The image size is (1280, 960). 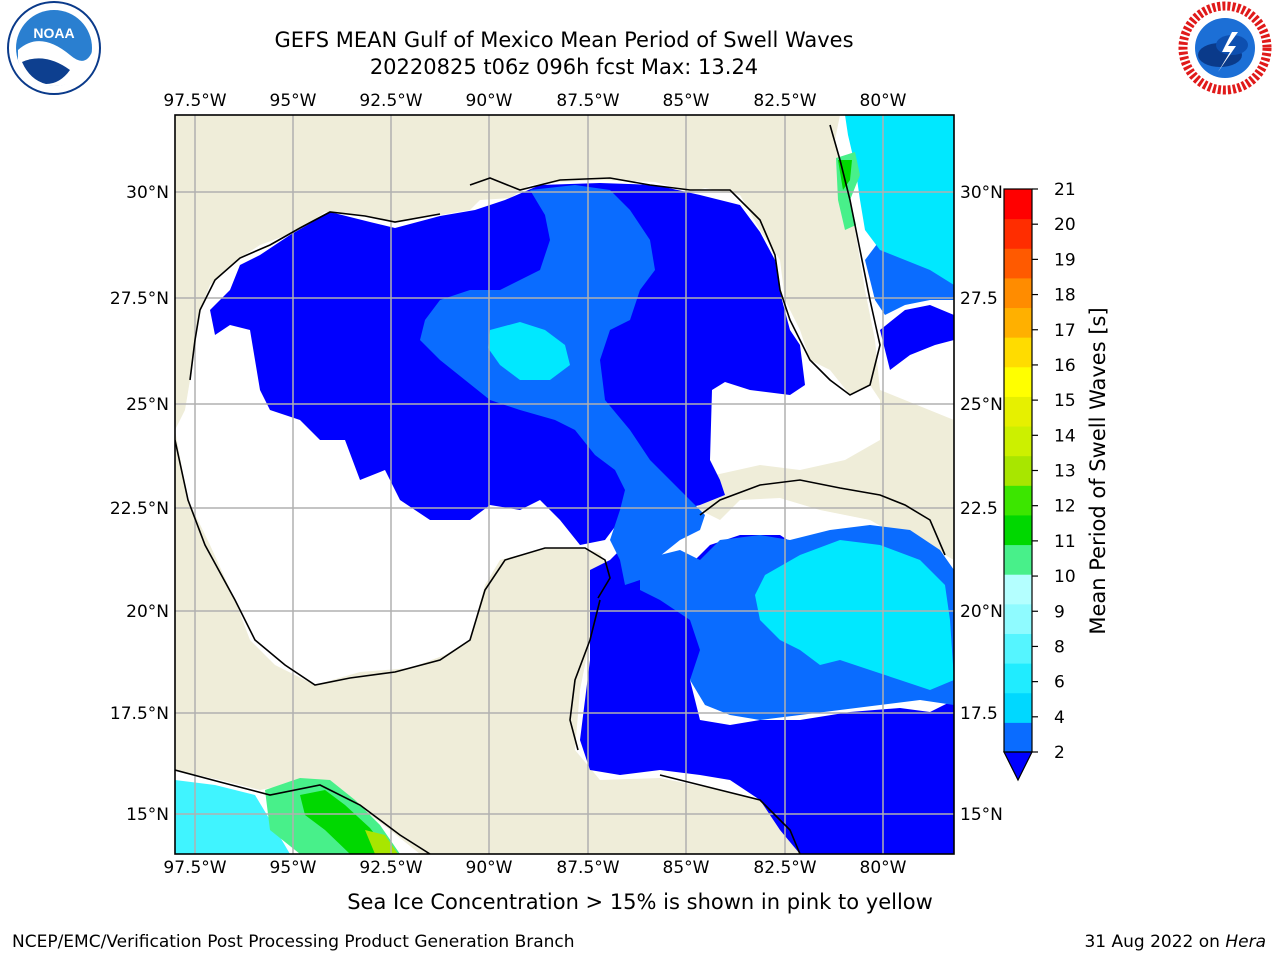 What do you see at coordinates (981, 612) in the screenshot?
I see `lat-label-right: 20°N` at bounding box center [981, 612].